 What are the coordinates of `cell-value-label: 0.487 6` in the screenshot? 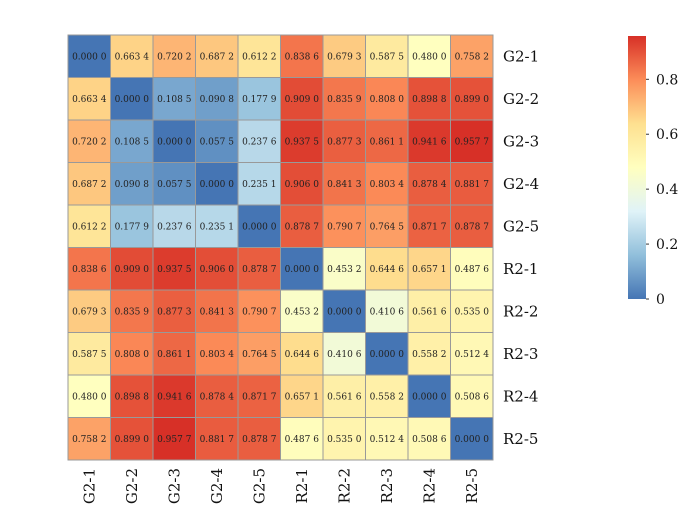 It's located at (302, 440).